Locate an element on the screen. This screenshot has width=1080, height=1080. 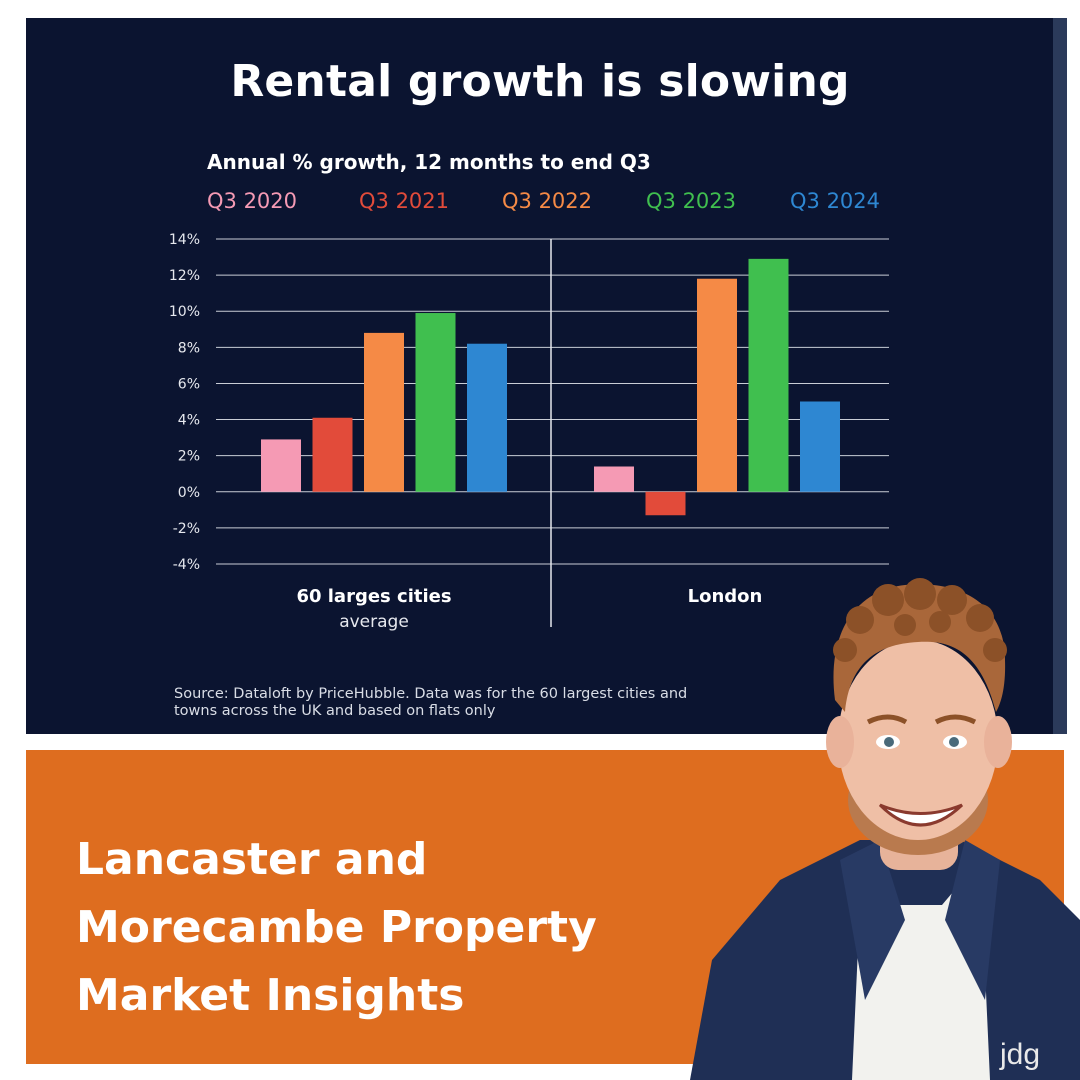
vest-logo: jdg is located at coordinates (1019, 1054).